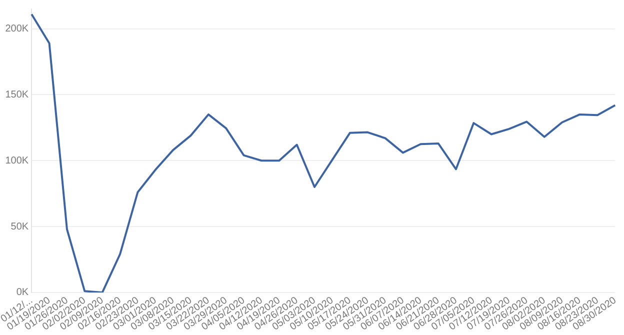 The image size is (624, 335). What do you see at coordinates (19, 226) in the screenshot?
I see `y-tick-label: 50K` at bounding box center [19, 226].